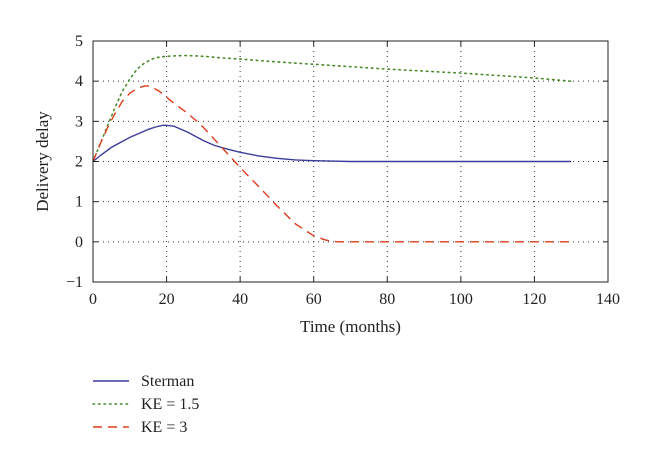 This screenshot has width=660, height=468. I want to click on y-tick-label: 5, so click(79, 41).